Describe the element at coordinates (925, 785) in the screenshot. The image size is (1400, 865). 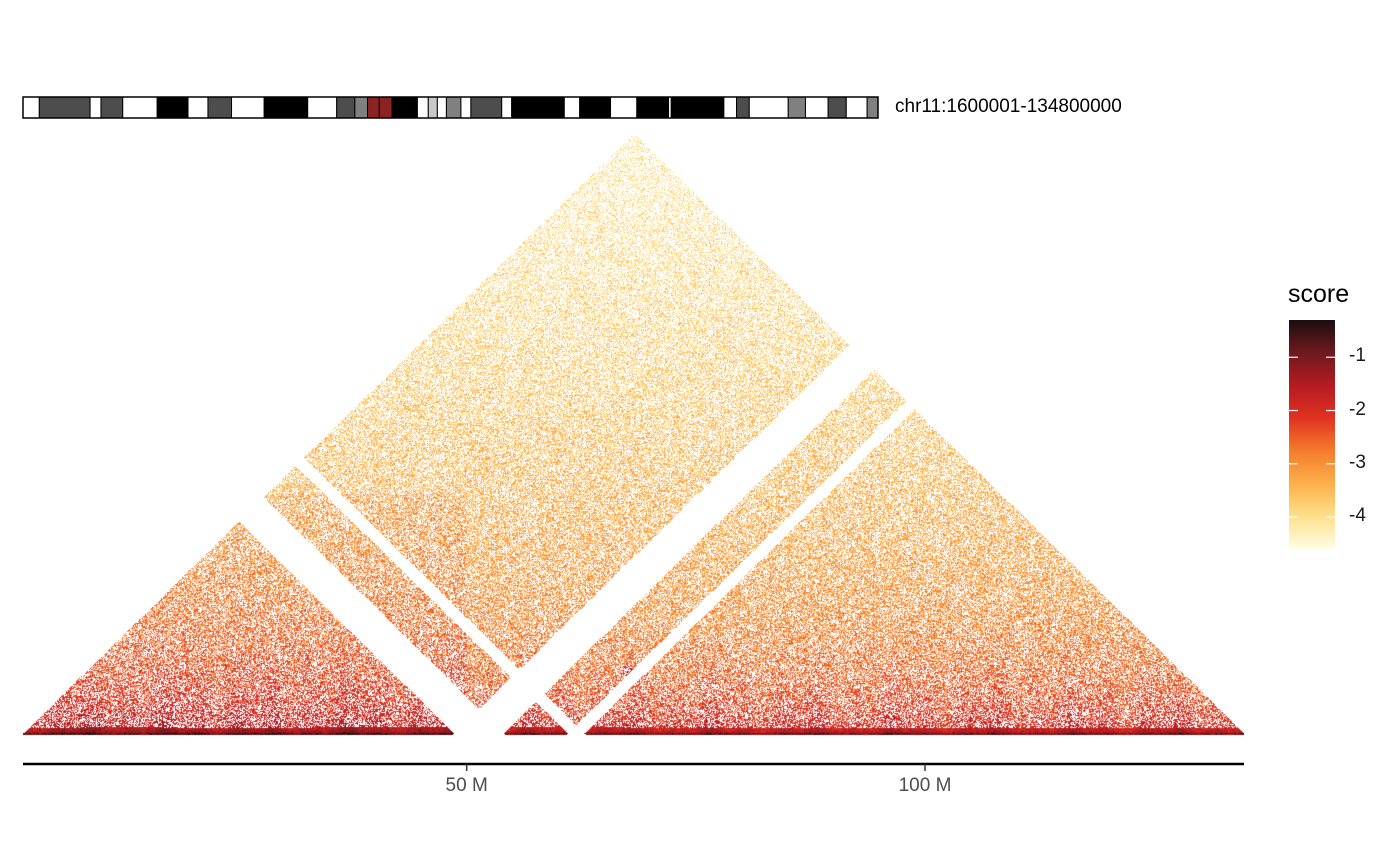
I see `x-tick-label: 100 M` at that location.